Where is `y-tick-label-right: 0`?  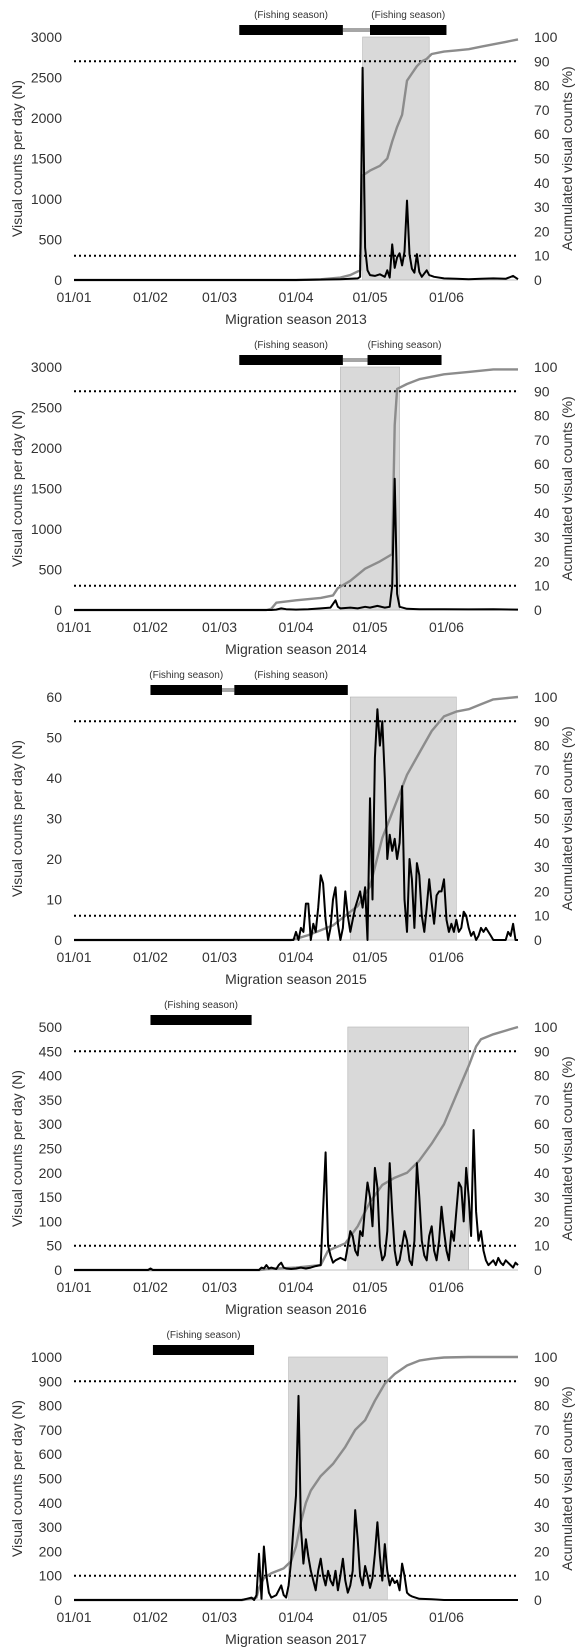 y-tick-label-right: 0 is located at coordinates (538, 1270).